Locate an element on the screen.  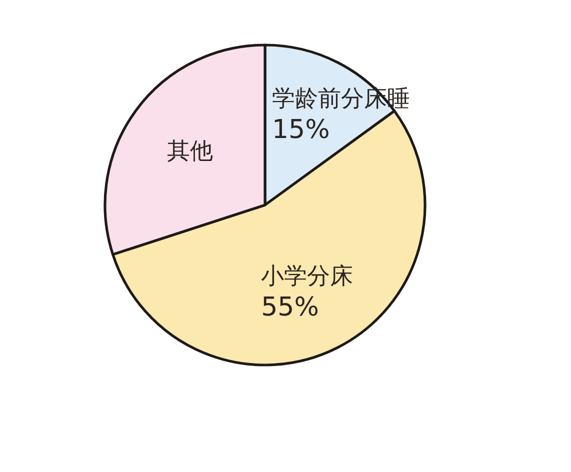
slice-label: 其他 is located at coordinates (189, 151).